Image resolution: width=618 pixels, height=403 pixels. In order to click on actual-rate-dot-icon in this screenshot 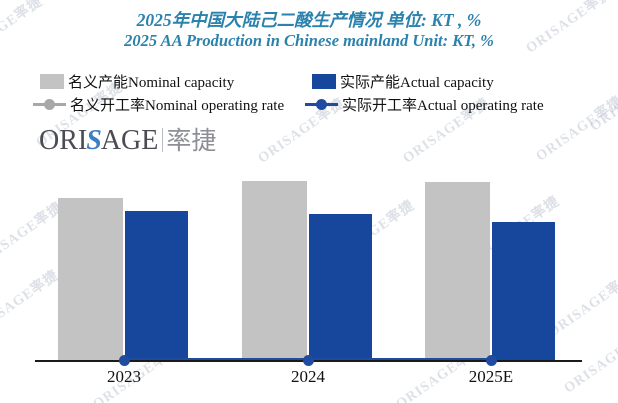, I will do `click(321, 104)`.